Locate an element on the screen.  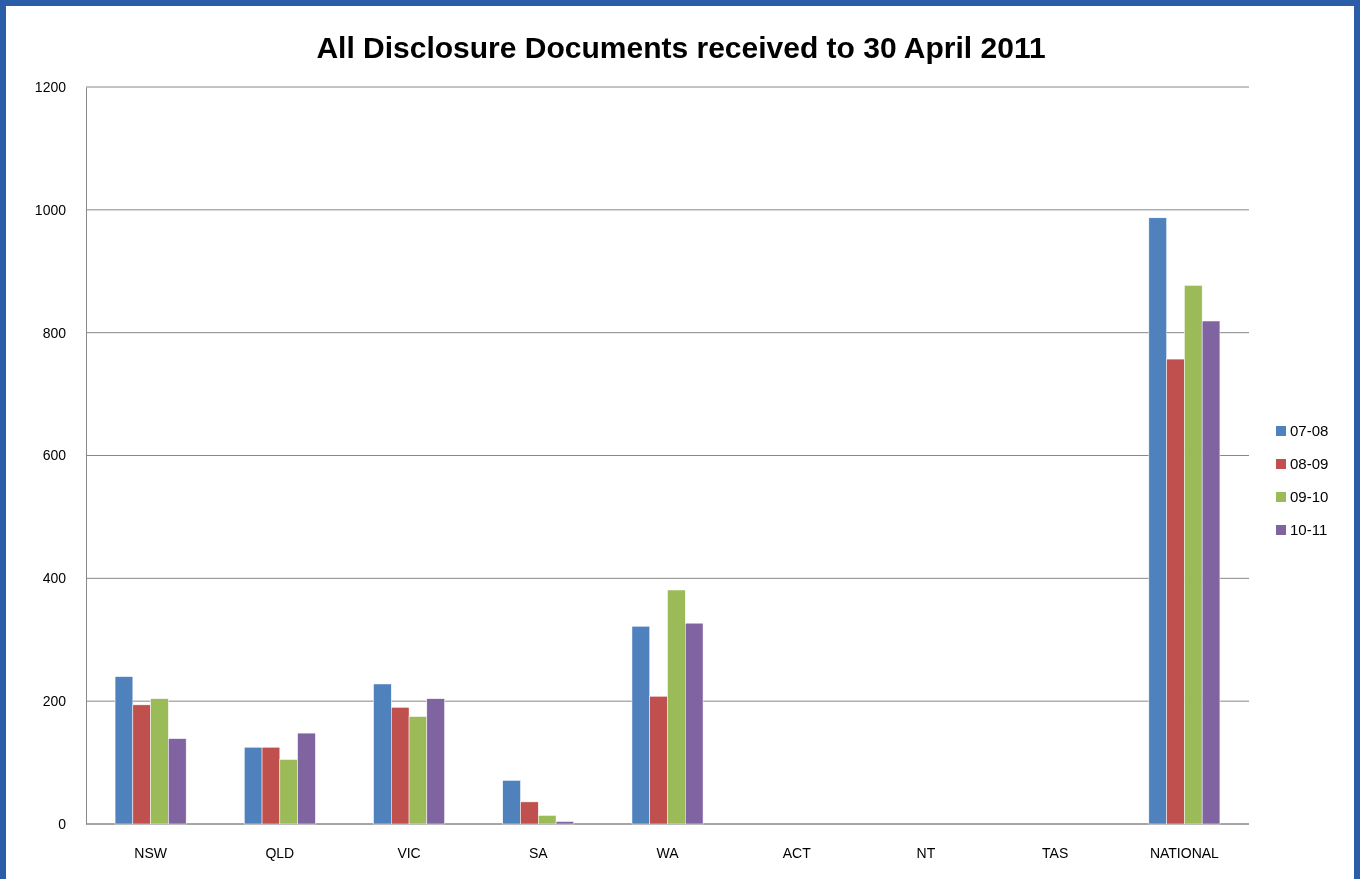
y-tick-label: 1000 is located at coordinates (50, 209).